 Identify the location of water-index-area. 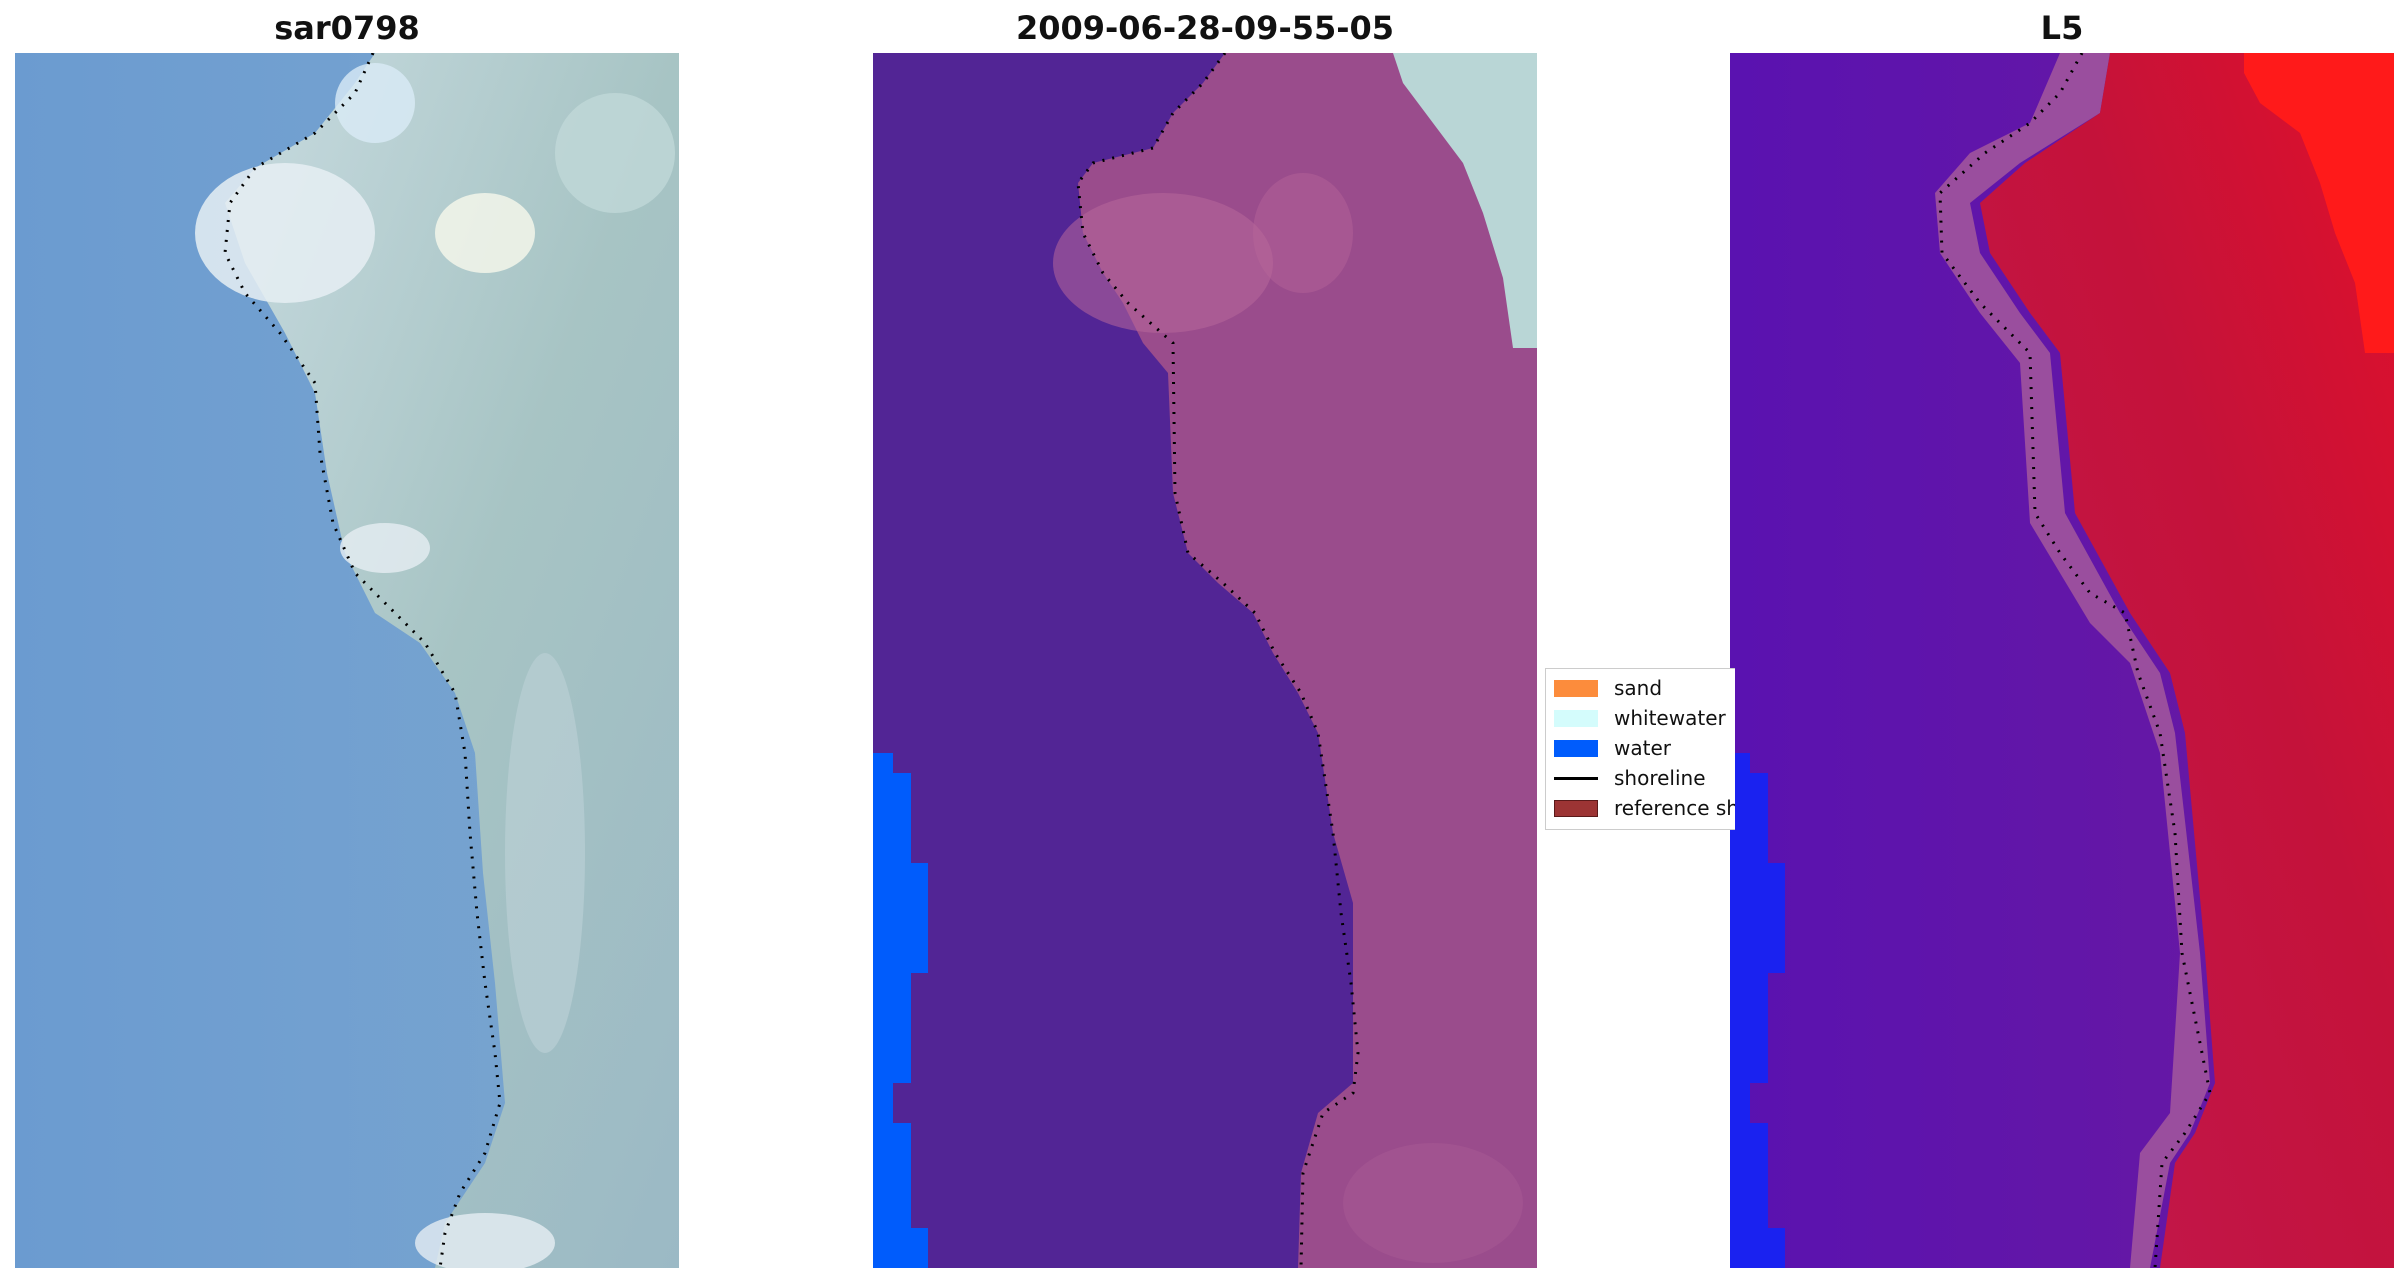
(1757, 1010).